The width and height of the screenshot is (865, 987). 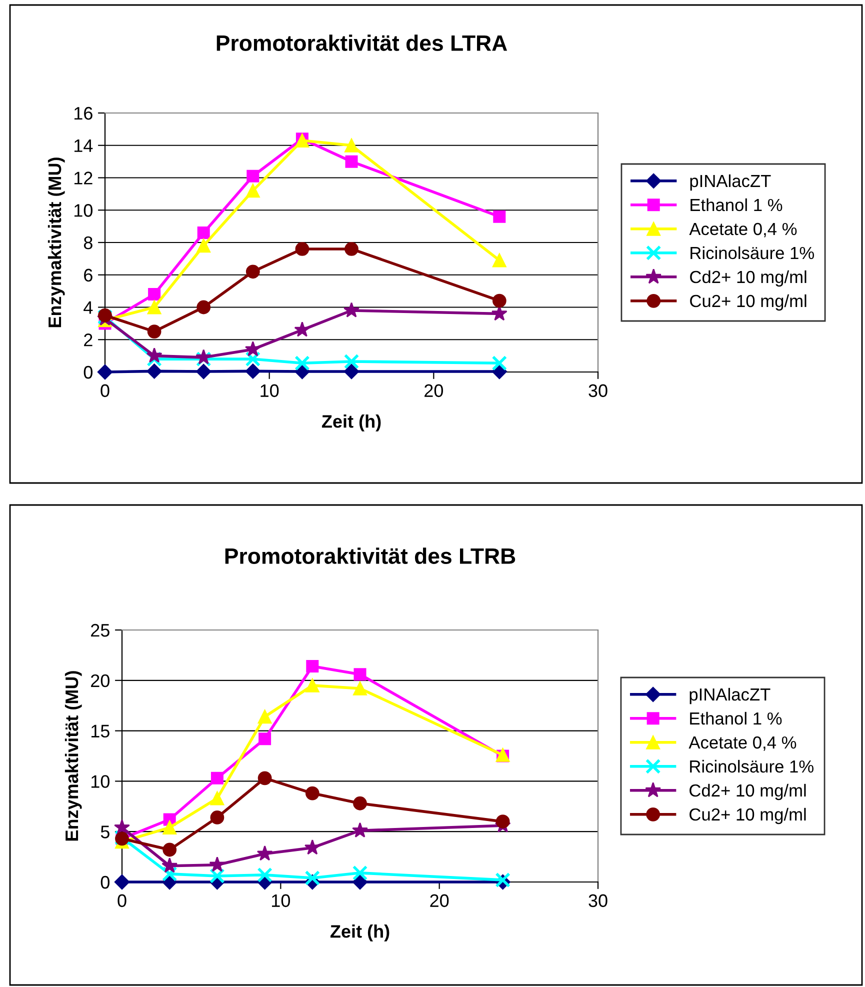 What do you see at coordinates (88, 243) in the screenshot?
I see `y-tick-label: 8` at bounding box center [88, 243].